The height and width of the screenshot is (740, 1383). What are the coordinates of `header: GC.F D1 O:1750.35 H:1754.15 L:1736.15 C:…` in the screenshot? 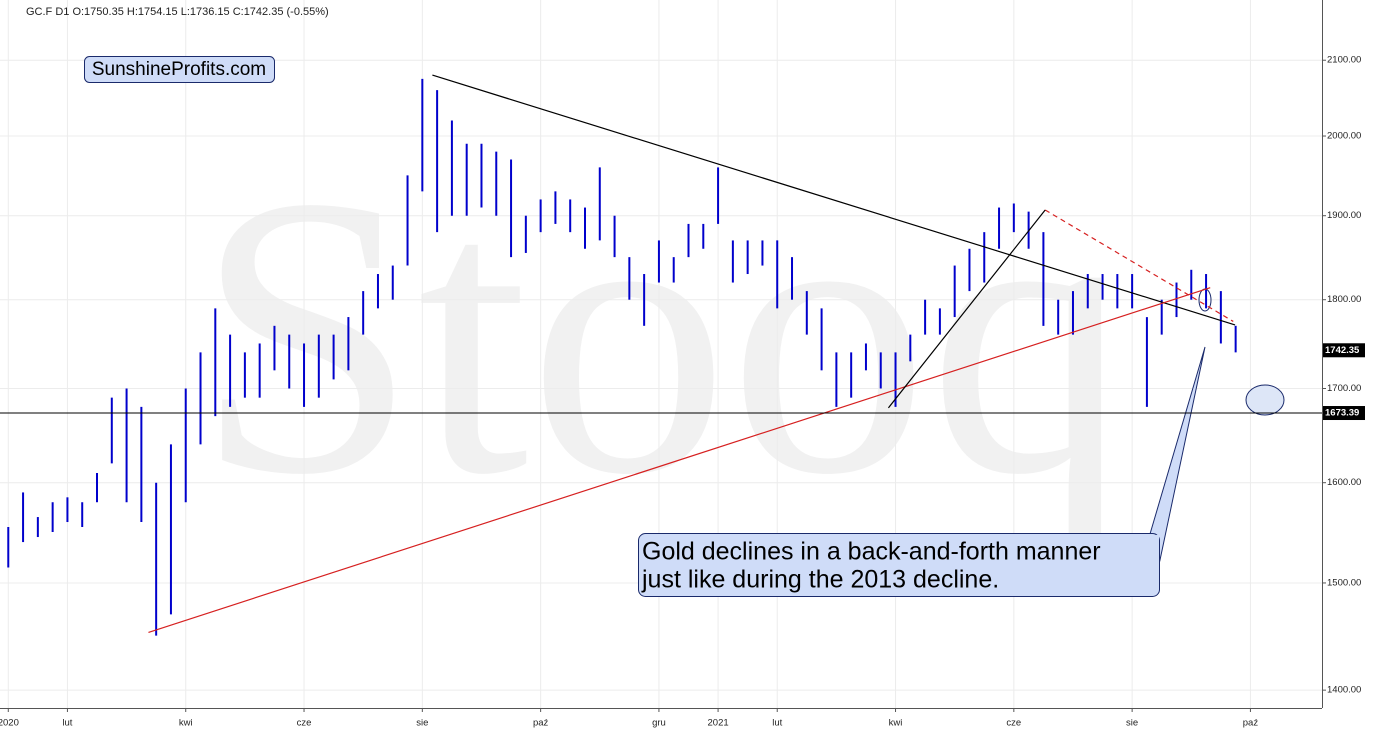 It's located at (177, 12).